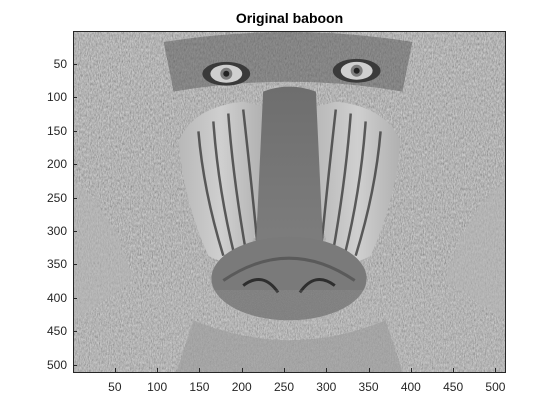  Describe the element at coordinates (56, 364) in the screenshot. I see `y-tick-label: 500` at that location.